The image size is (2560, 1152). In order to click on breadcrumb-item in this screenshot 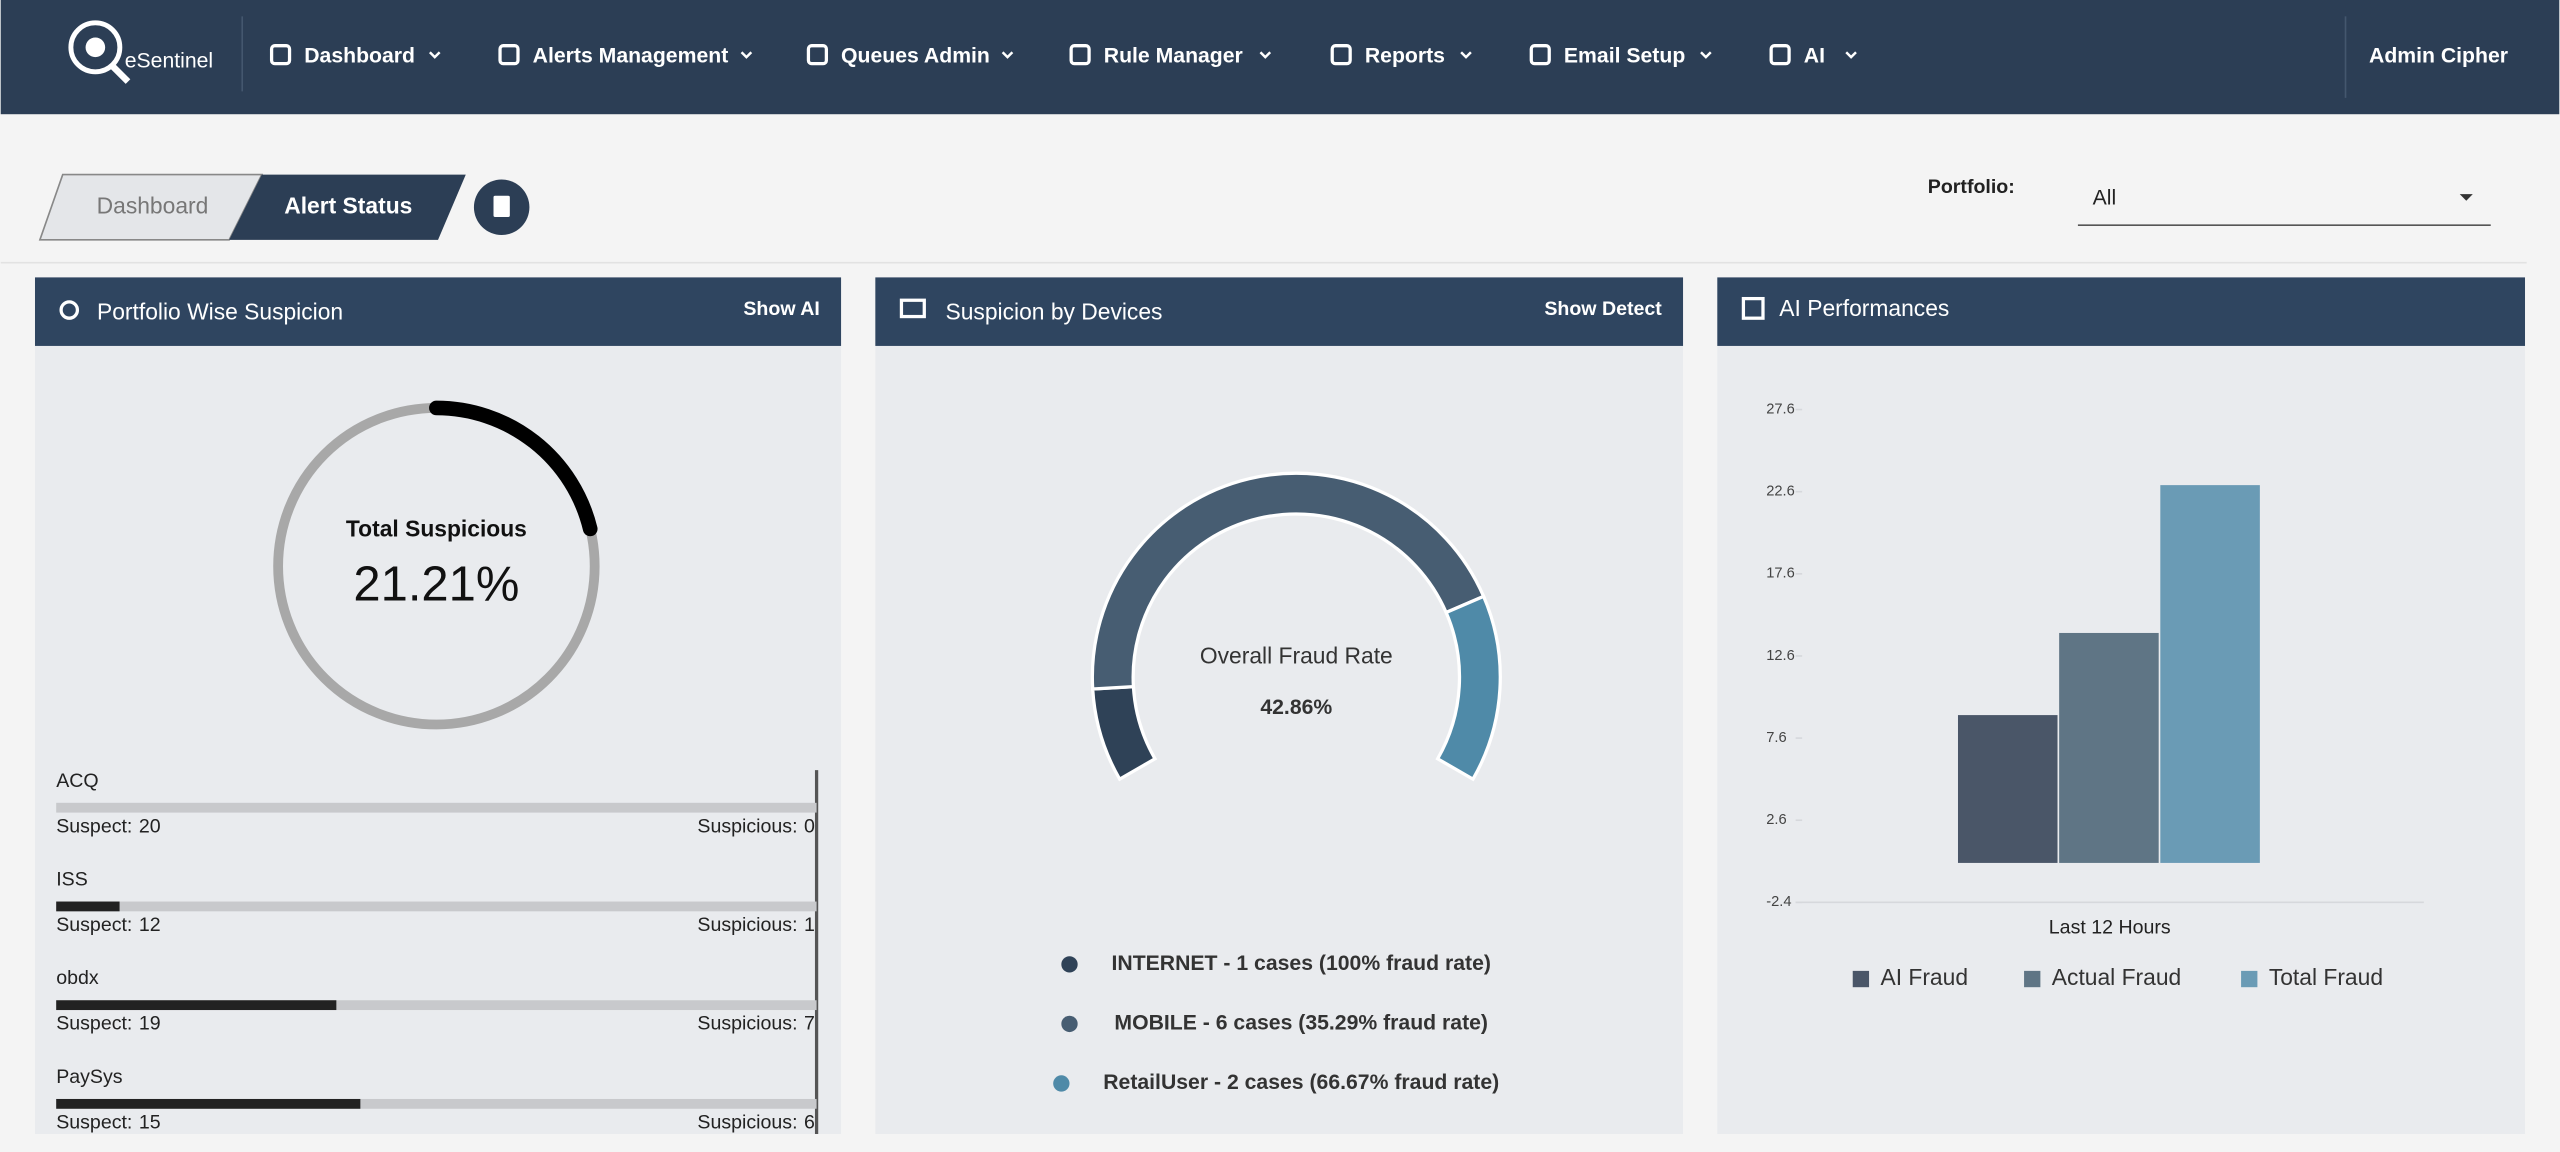, I will do `click(347, 207)`.